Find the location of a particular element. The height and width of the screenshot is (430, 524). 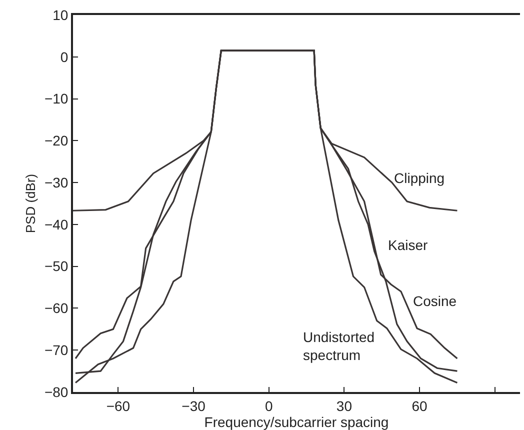

annotation: Clipping is located at coordinates (419, 178).